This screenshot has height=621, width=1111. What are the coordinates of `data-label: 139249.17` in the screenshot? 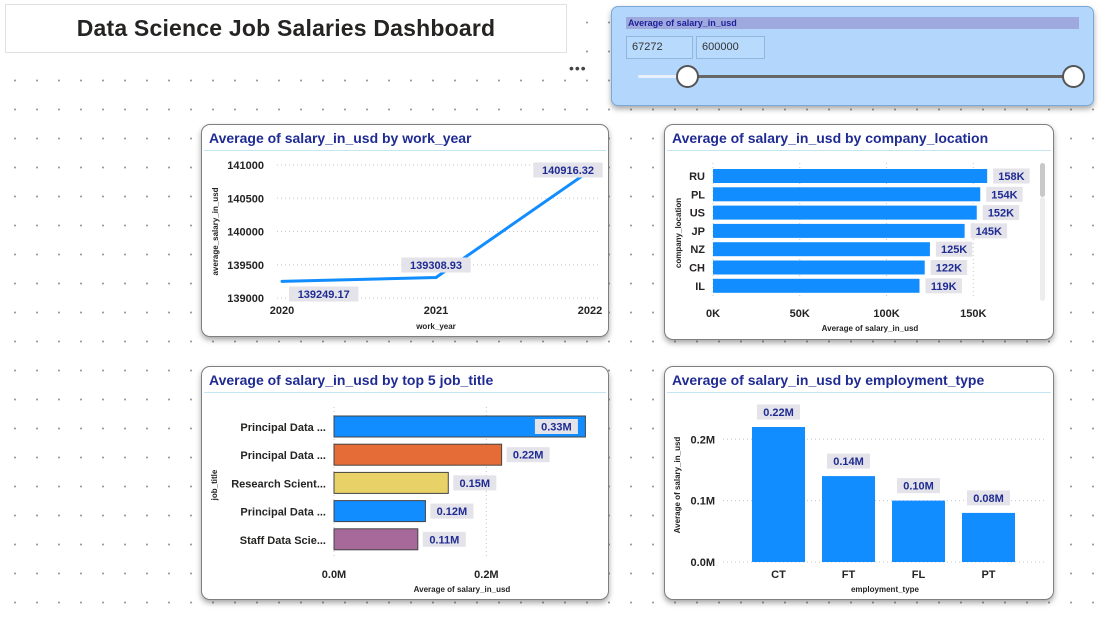 It's located at (324, 295).